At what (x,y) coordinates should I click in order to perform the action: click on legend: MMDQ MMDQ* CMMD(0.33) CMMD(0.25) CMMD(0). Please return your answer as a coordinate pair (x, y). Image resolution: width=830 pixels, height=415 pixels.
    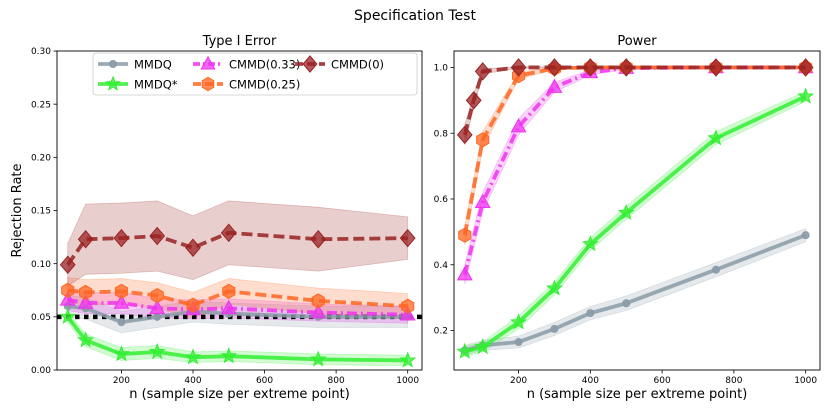
    Looking at the image, I should click on (255, 74).